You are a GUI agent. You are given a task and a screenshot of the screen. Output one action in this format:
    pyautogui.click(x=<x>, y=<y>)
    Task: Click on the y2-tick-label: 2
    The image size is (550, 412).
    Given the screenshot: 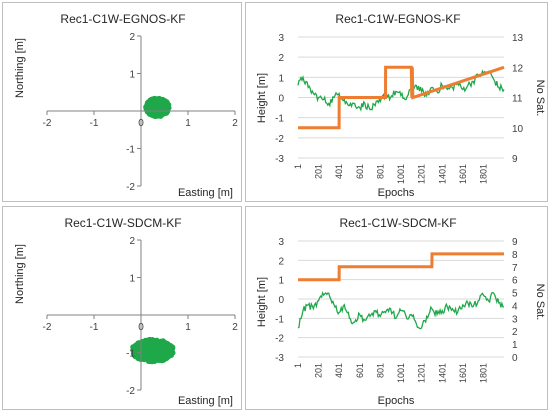 What is the action you would take?
    pyautogui.click(x=515, y=332)
    